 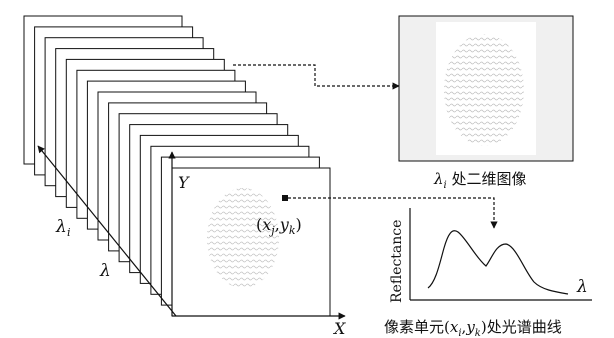 I want to click on fingerprint-band, so click(x=484, y=90).